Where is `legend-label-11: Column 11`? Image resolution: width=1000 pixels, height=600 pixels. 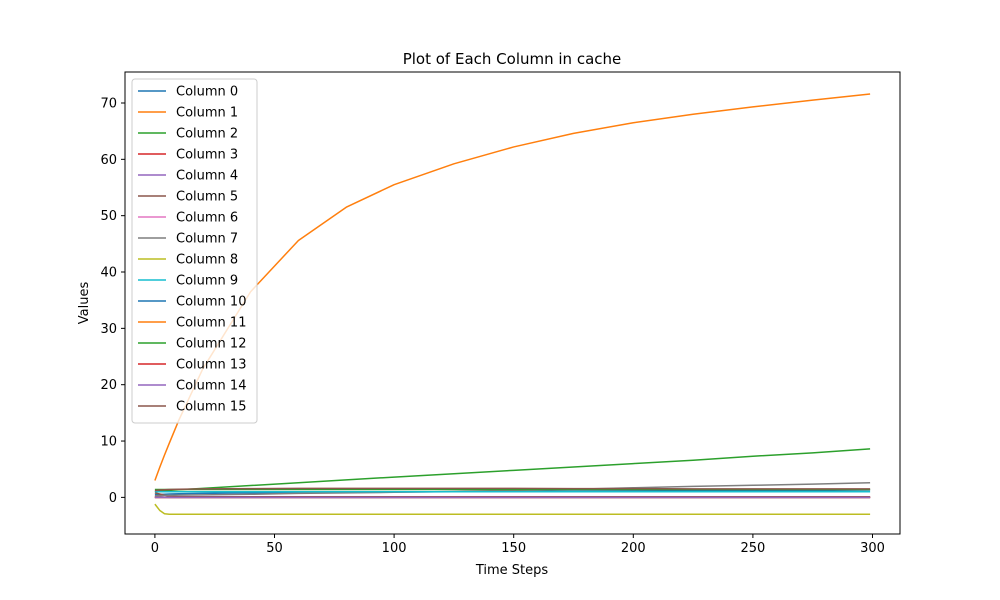
legend-label-11: Column 11 is located at coordinates (211, 323).